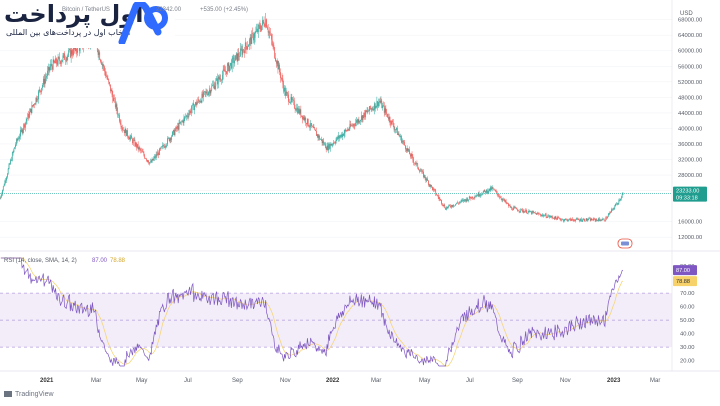  What do you see at coordinates (690, 176) in the screenshot?
I see `price-tick-label: 28000.00` at bounding box center [690, 176].